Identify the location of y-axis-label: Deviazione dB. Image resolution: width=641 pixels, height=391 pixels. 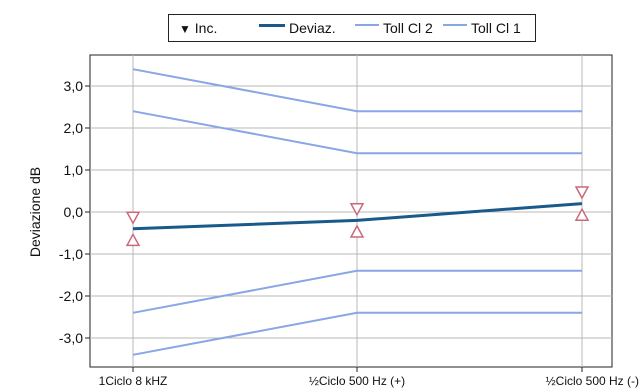
(35, 212).